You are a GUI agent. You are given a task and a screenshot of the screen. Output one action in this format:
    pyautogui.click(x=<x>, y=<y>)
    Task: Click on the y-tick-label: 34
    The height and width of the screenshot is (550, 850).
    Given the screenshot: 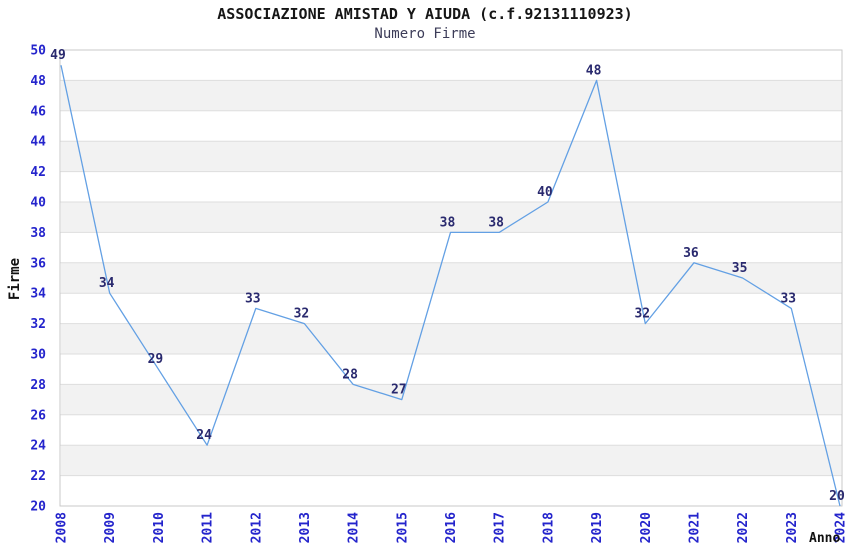 What is the action you would take?
    pyautogui.click(x=38, y=294)
    